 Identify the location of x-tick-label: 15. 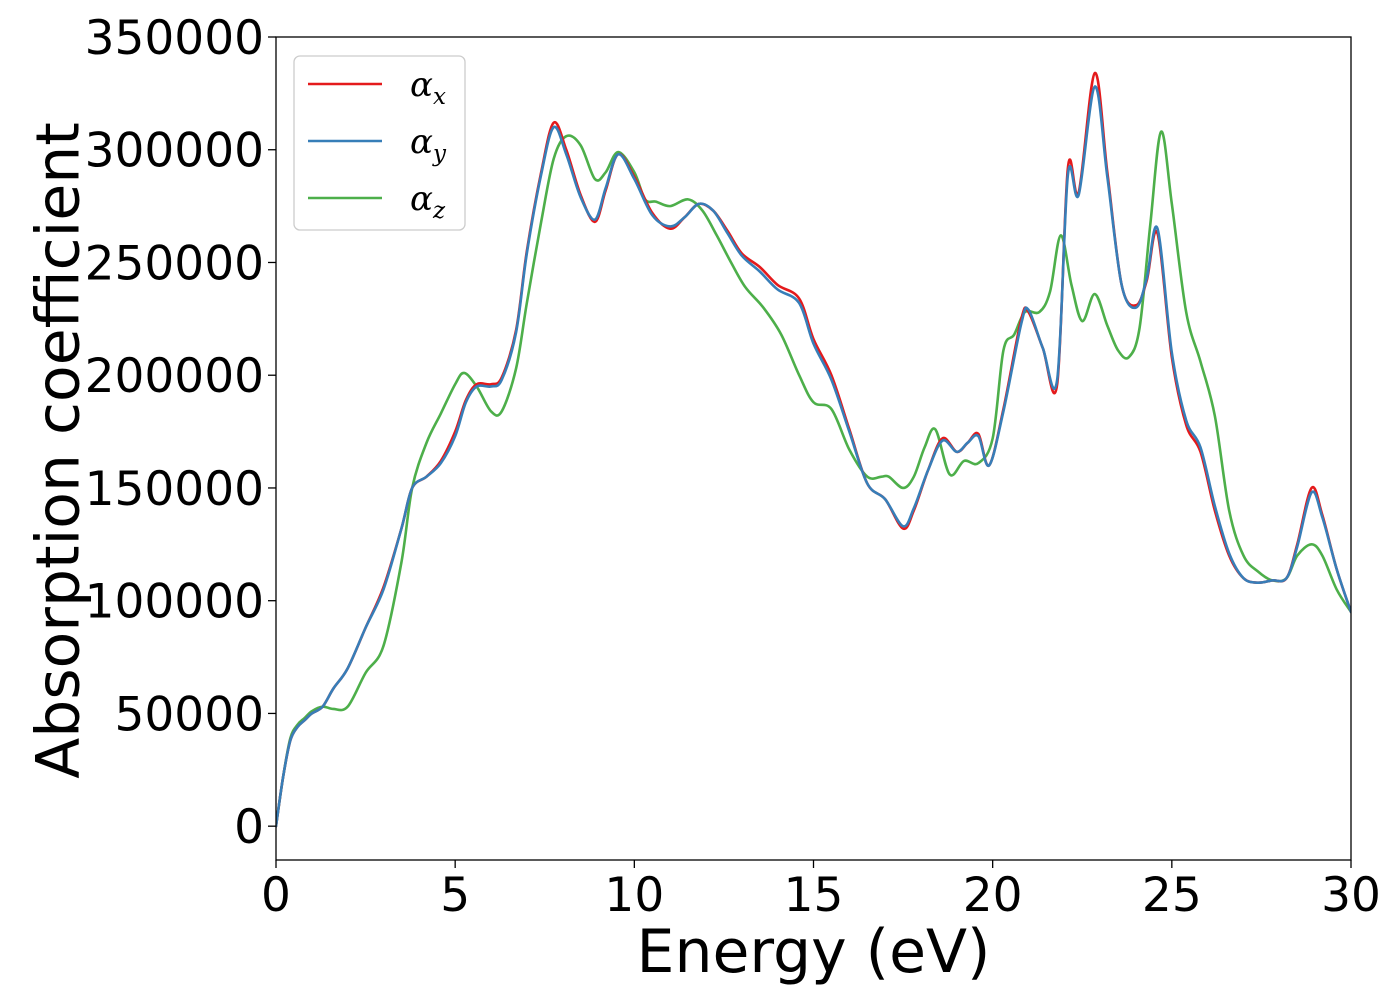
(814, 895).